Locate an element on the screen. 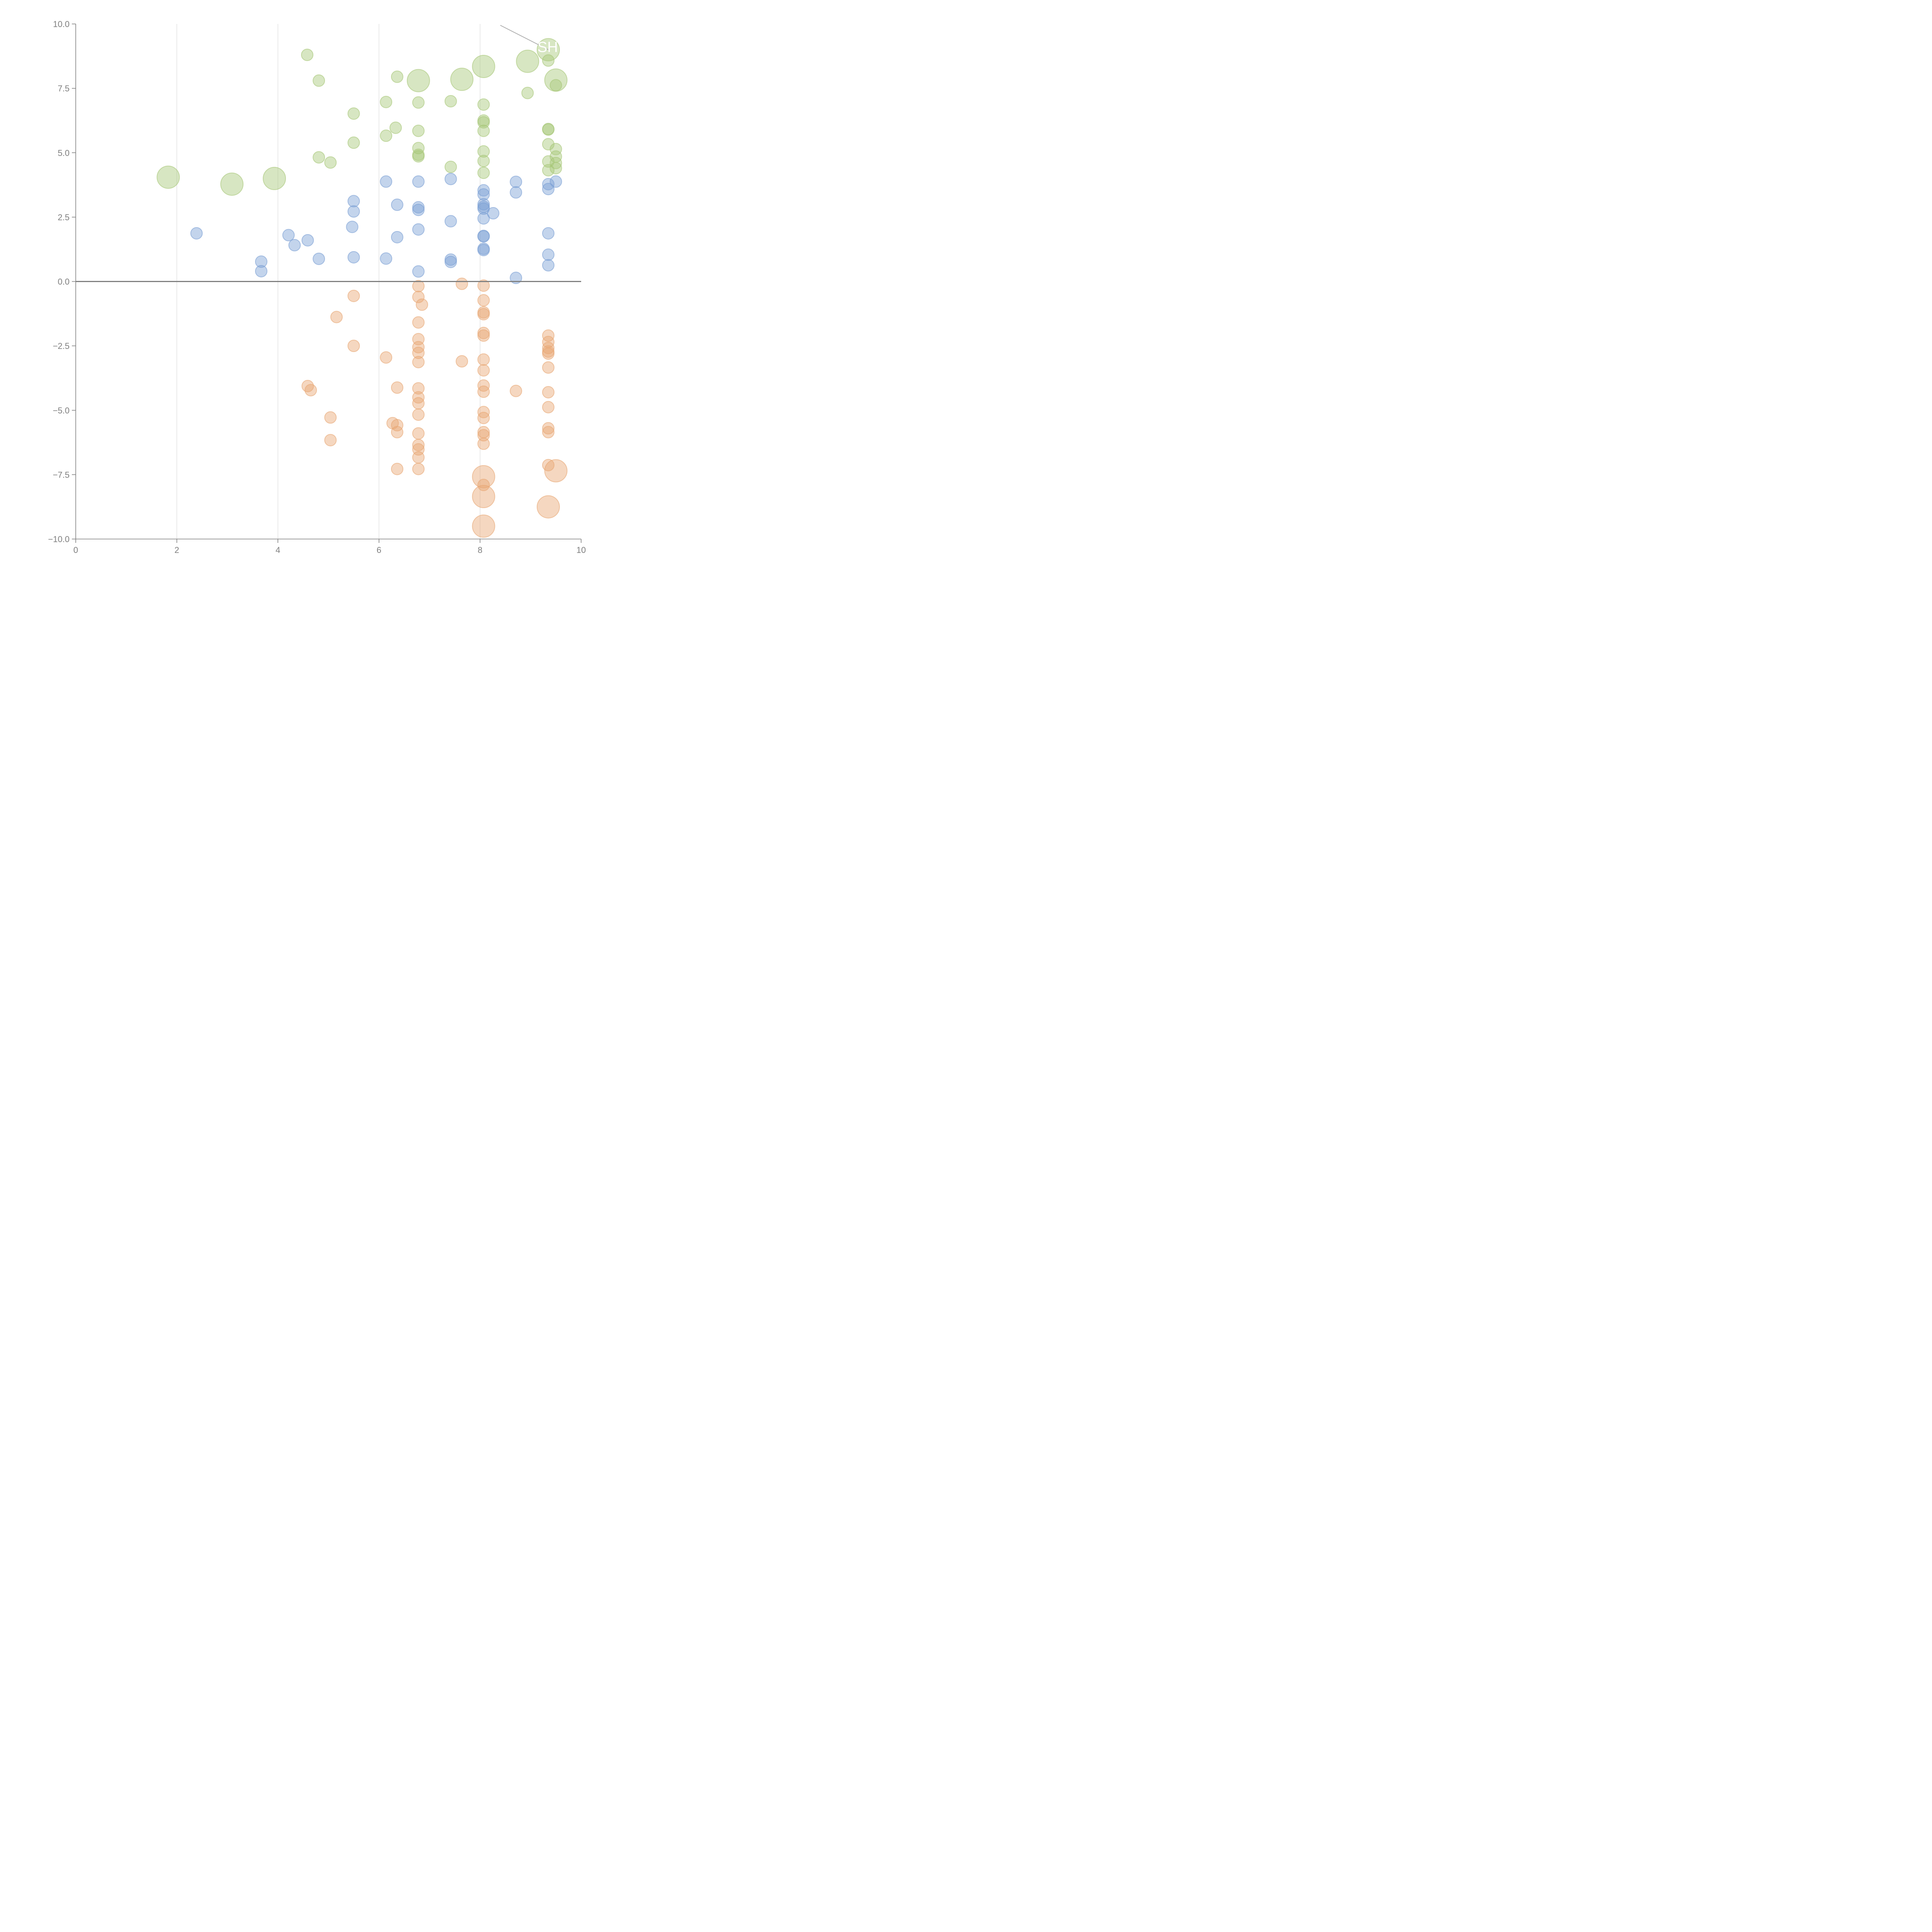 This screenshot has width=1932, height=1932. y-tick-label: −7.5 is located at coordinates (62, 475).